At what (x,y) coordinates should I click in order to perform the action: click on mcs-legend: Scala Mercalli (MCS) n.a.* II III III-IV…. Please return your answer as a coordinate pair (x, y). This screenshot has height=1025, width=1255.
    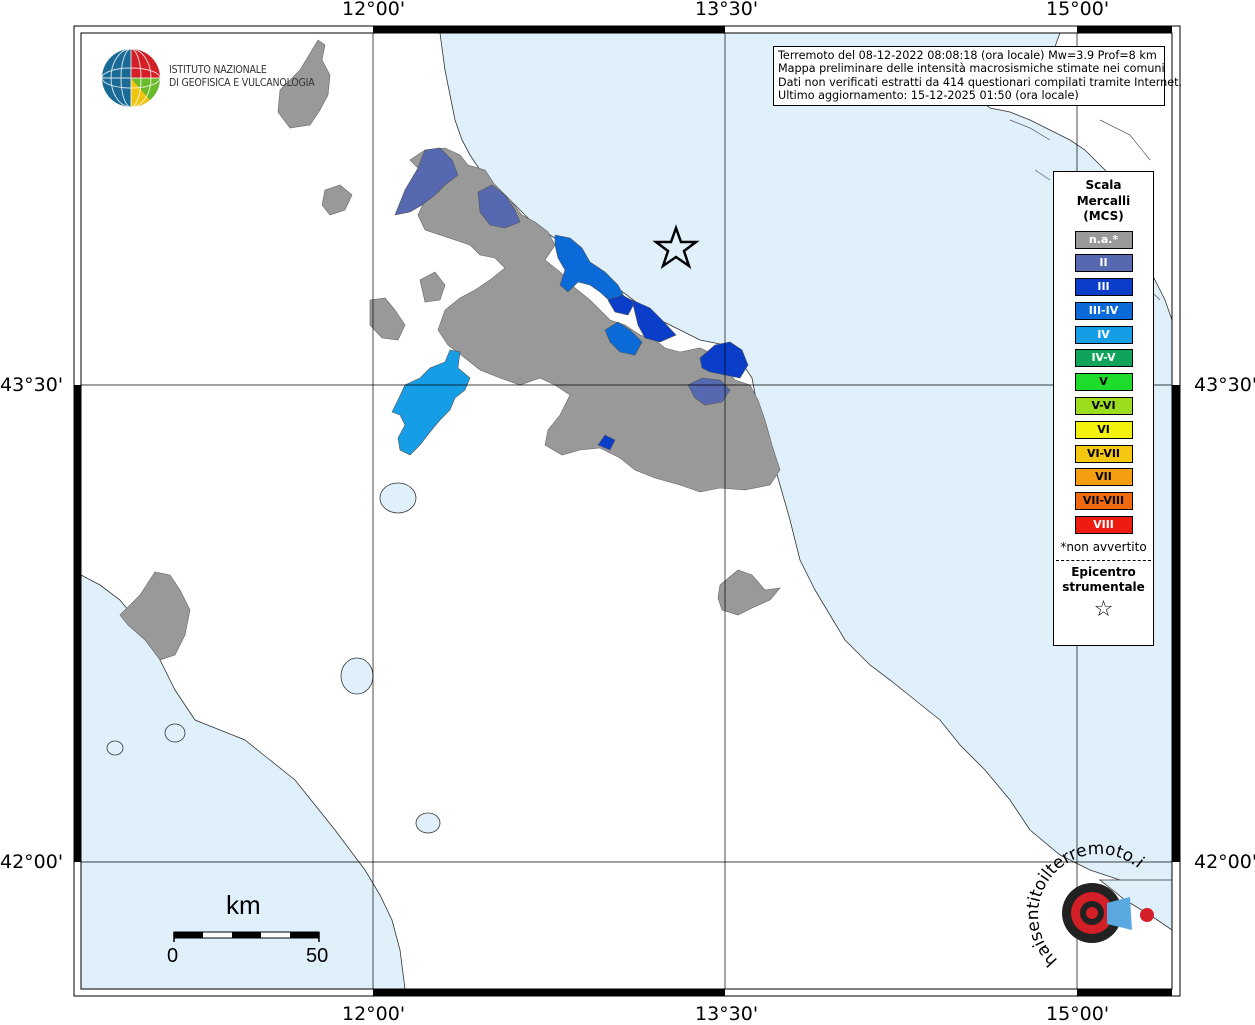
    Looking at the image, I should click on (1103, 408).